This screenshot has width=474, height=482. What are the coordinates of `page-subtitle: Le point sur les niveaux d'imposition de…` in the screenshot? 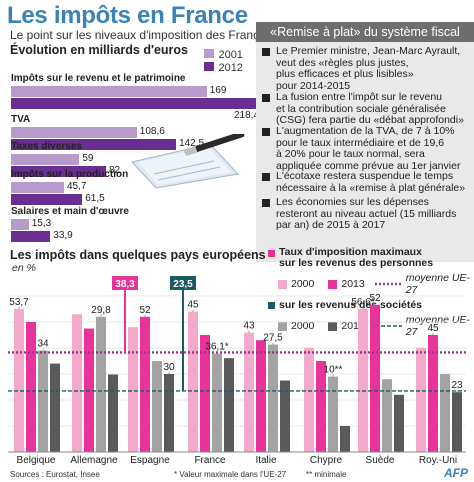 It's located at (142, 35).